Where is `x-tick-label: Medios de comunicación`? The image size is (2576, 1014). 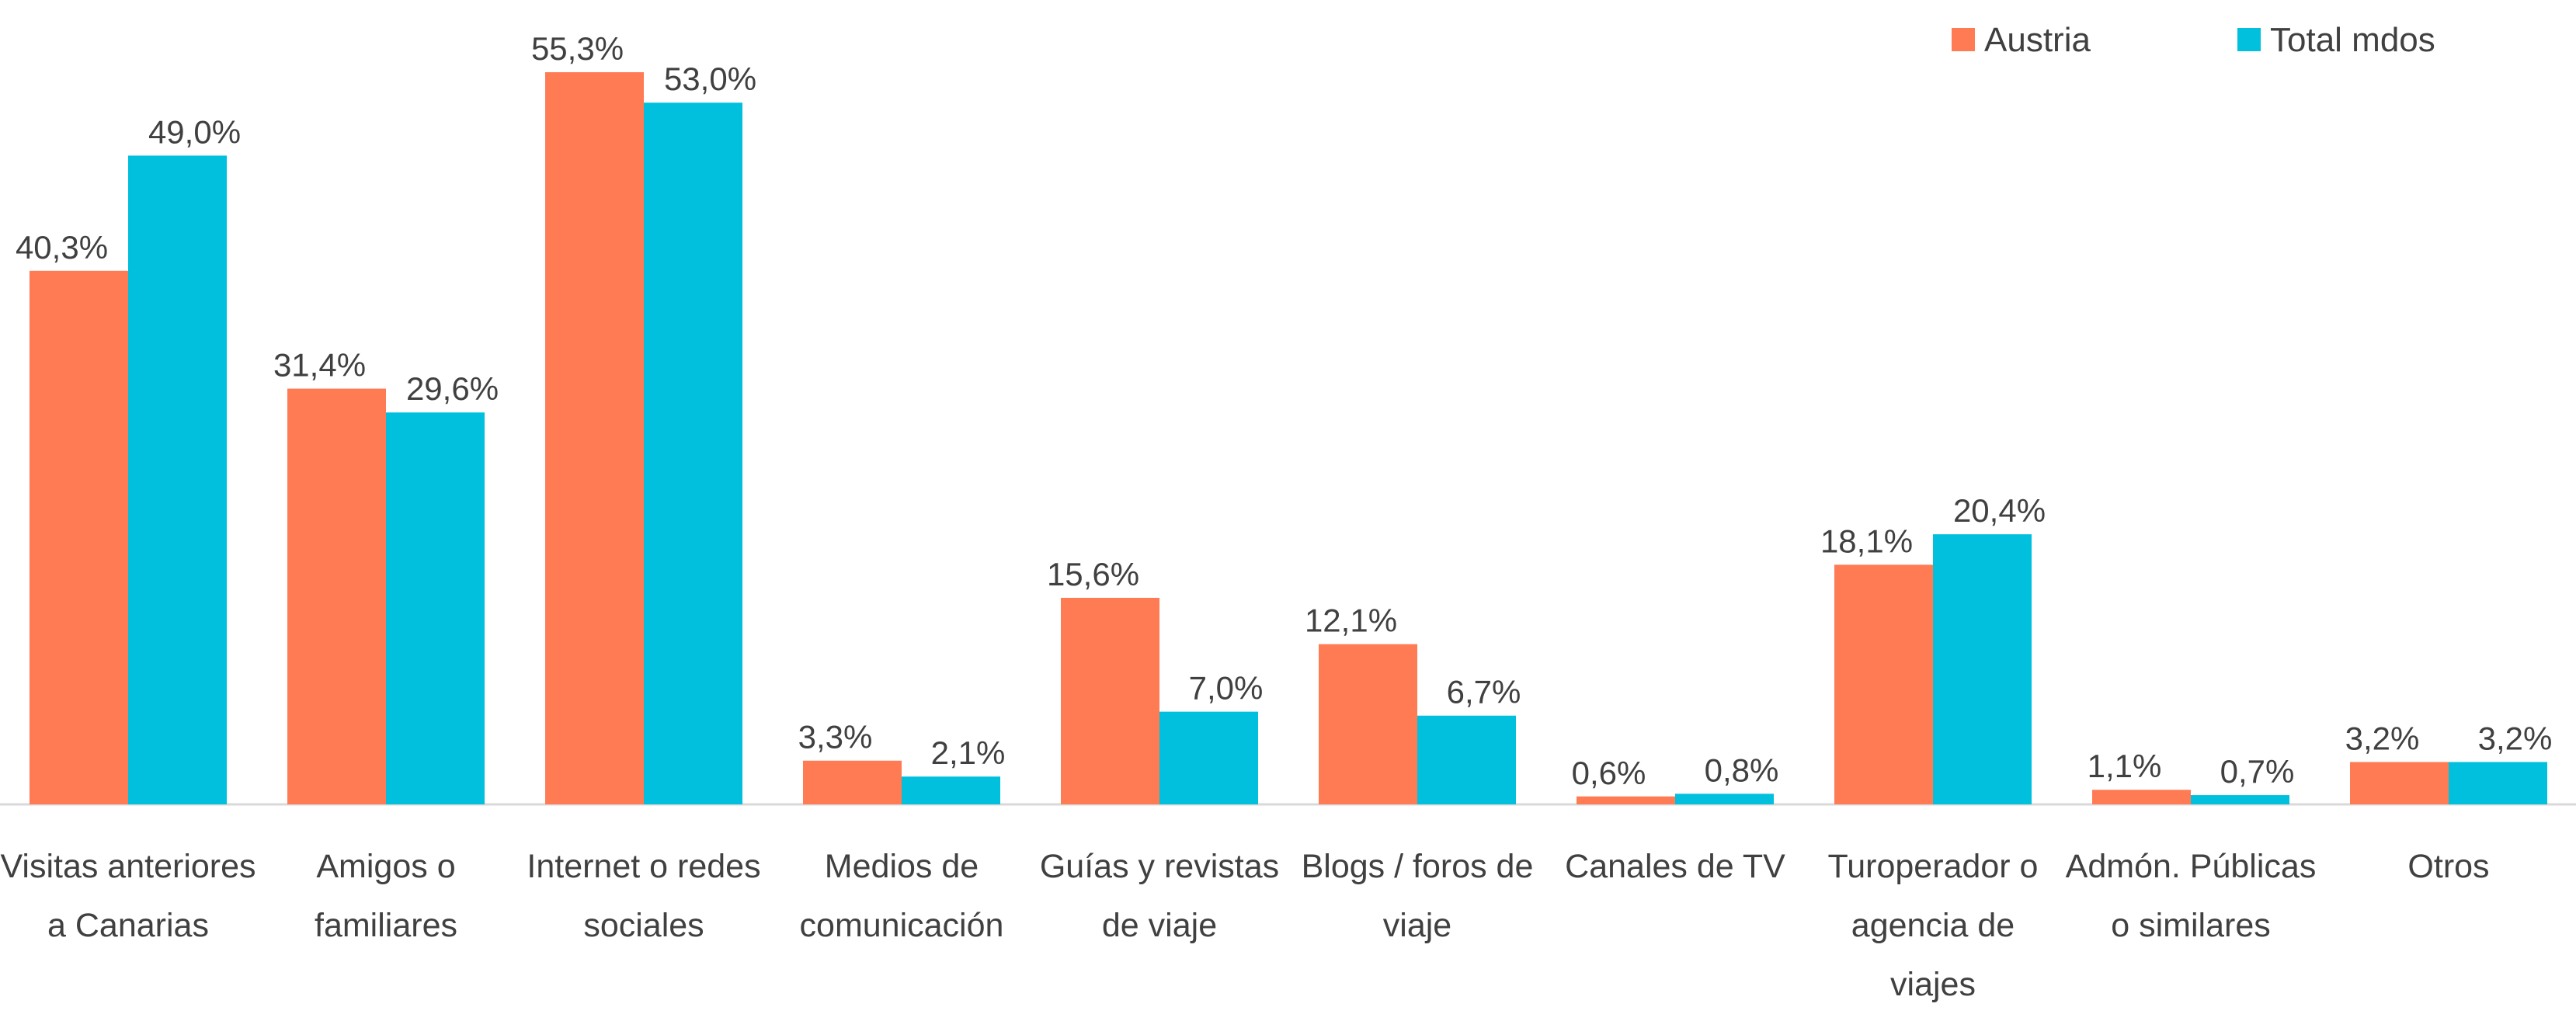
x-tick-label: Medios de comunicación is located at coordinates (901, 896).